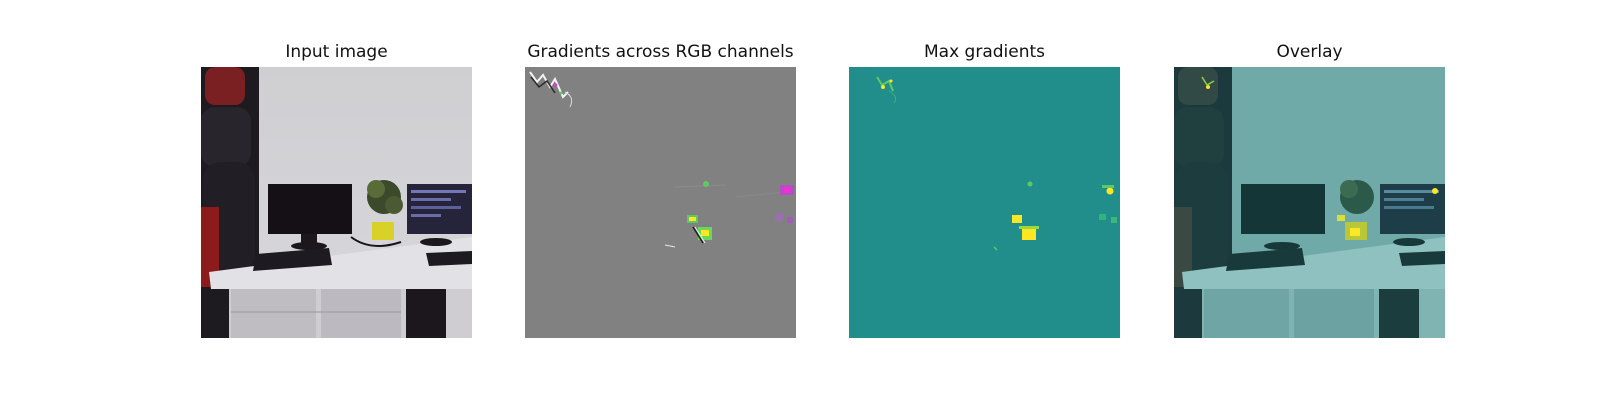 This screenshot has width=1600, height=400. I want to click on overlay-image, so click(1309, 202).